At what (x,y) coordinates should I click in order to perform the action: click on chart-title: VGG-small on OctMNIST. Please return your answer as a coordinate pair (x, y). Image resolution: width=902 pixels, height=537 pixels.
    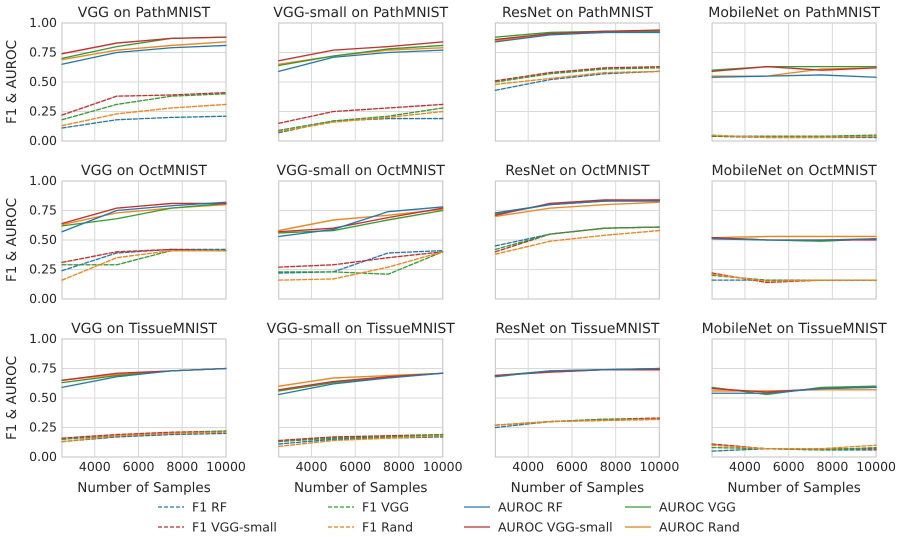
    Looking at the image, I should click on (361, 171).